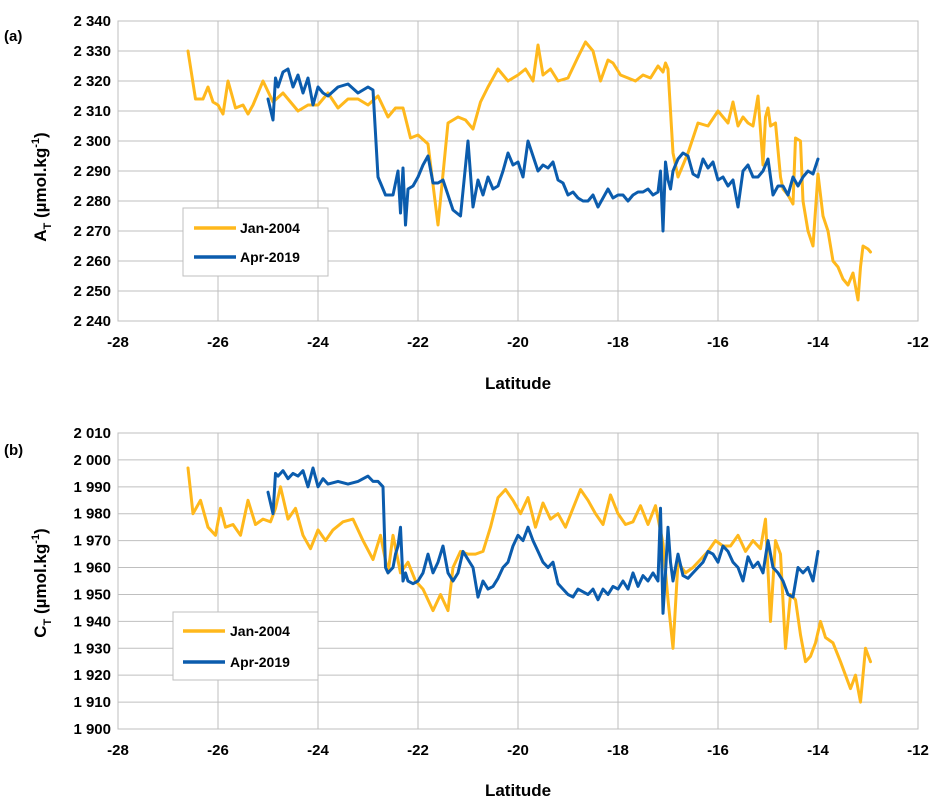 This screenshot has width=938, height=801. Describe the element at coordinates (92, 729) in the screenshot. I see `y-tick-label: 1 900` at that location.